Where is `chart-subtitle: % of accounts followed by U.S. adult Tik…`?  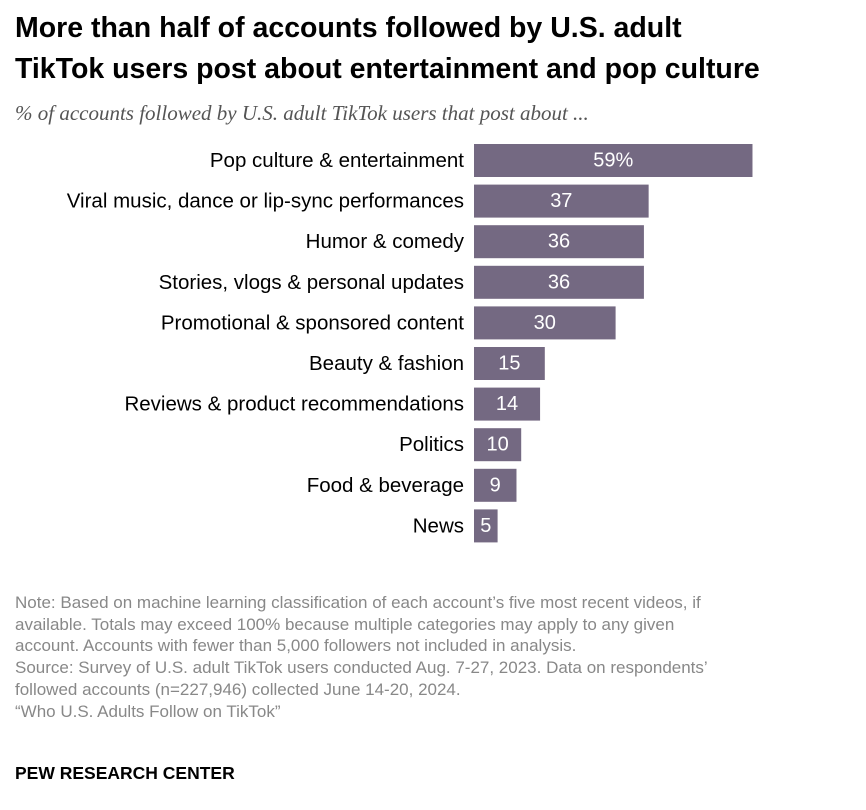 chart-subtitle: % of accounts followed by U.S. adult Tik… is located at coordinates (302, 113).